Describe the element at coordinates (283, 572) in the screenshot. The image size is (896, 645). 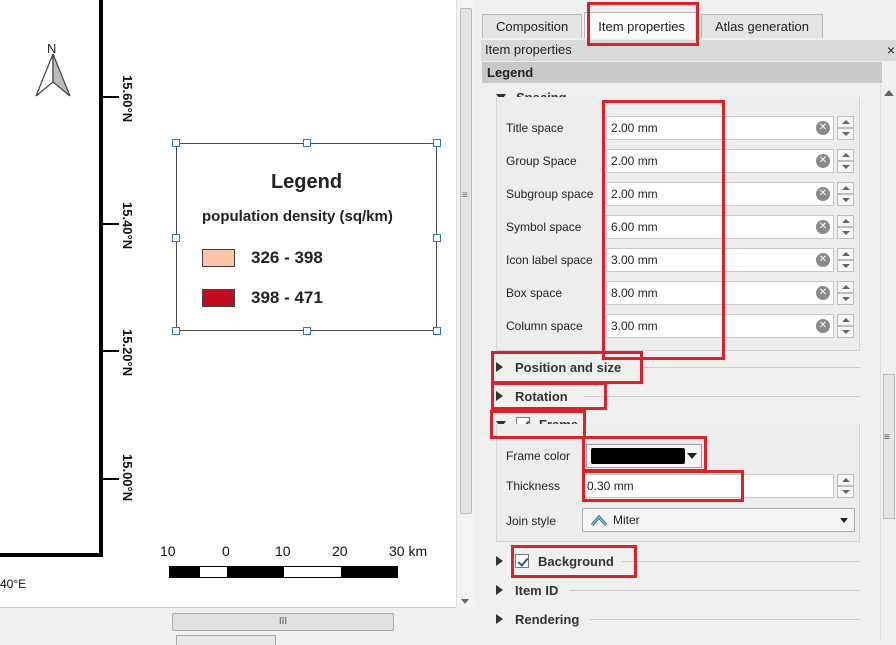
I see `scale-bar` at that location.